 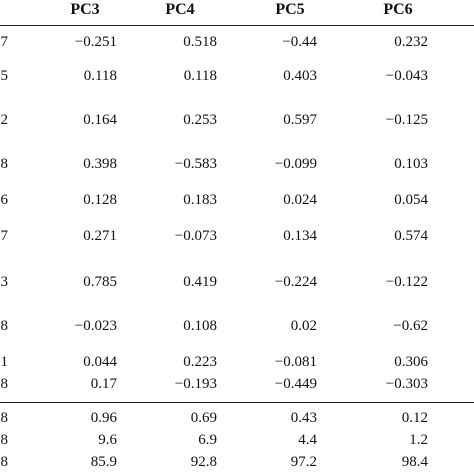 I want to click on summary-cell: 92.8, so click(x=203, y=462).